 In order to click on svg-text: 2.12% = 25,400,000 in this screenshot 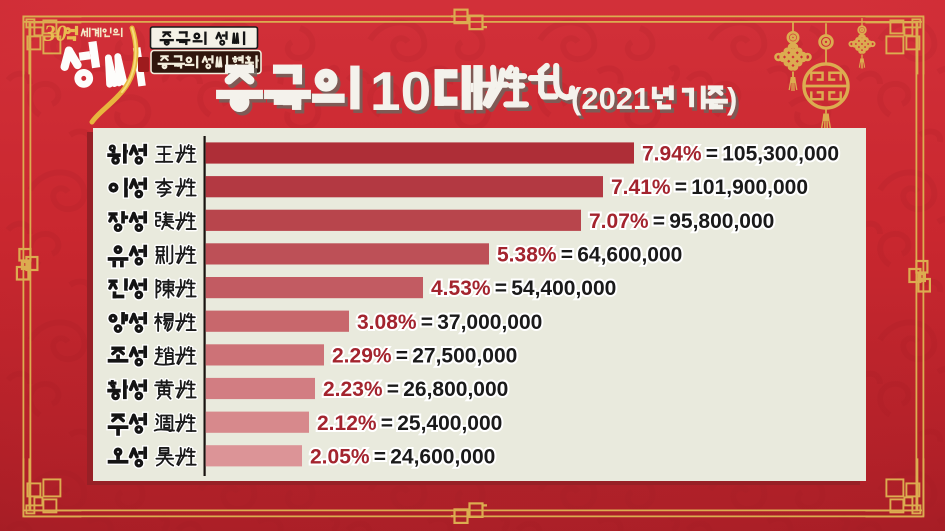, I will do `click(409, 423)`.